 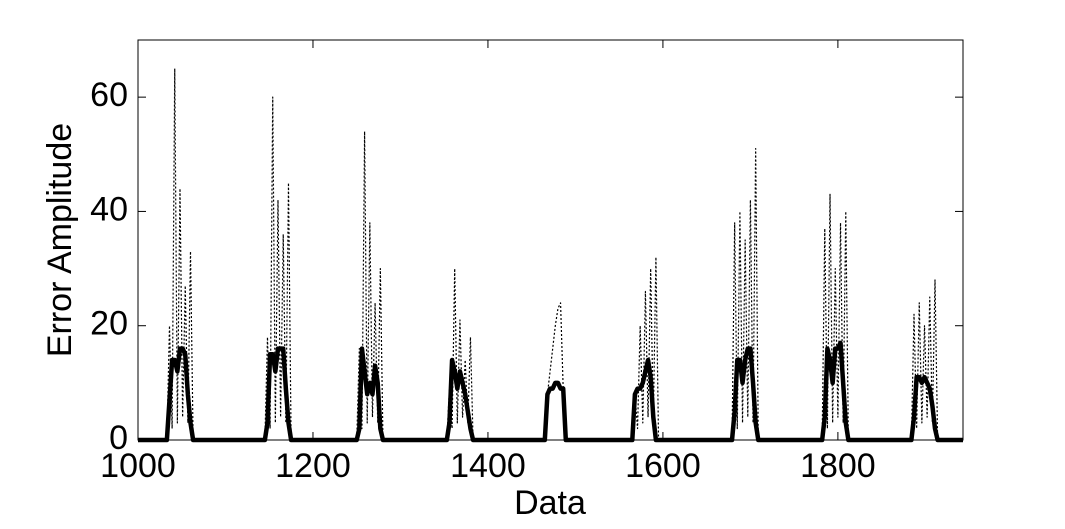 What do you see at coordinates (118, 438) in the screenshot?
I see `y-tick-label: 0` at bounding box center [118, 438].